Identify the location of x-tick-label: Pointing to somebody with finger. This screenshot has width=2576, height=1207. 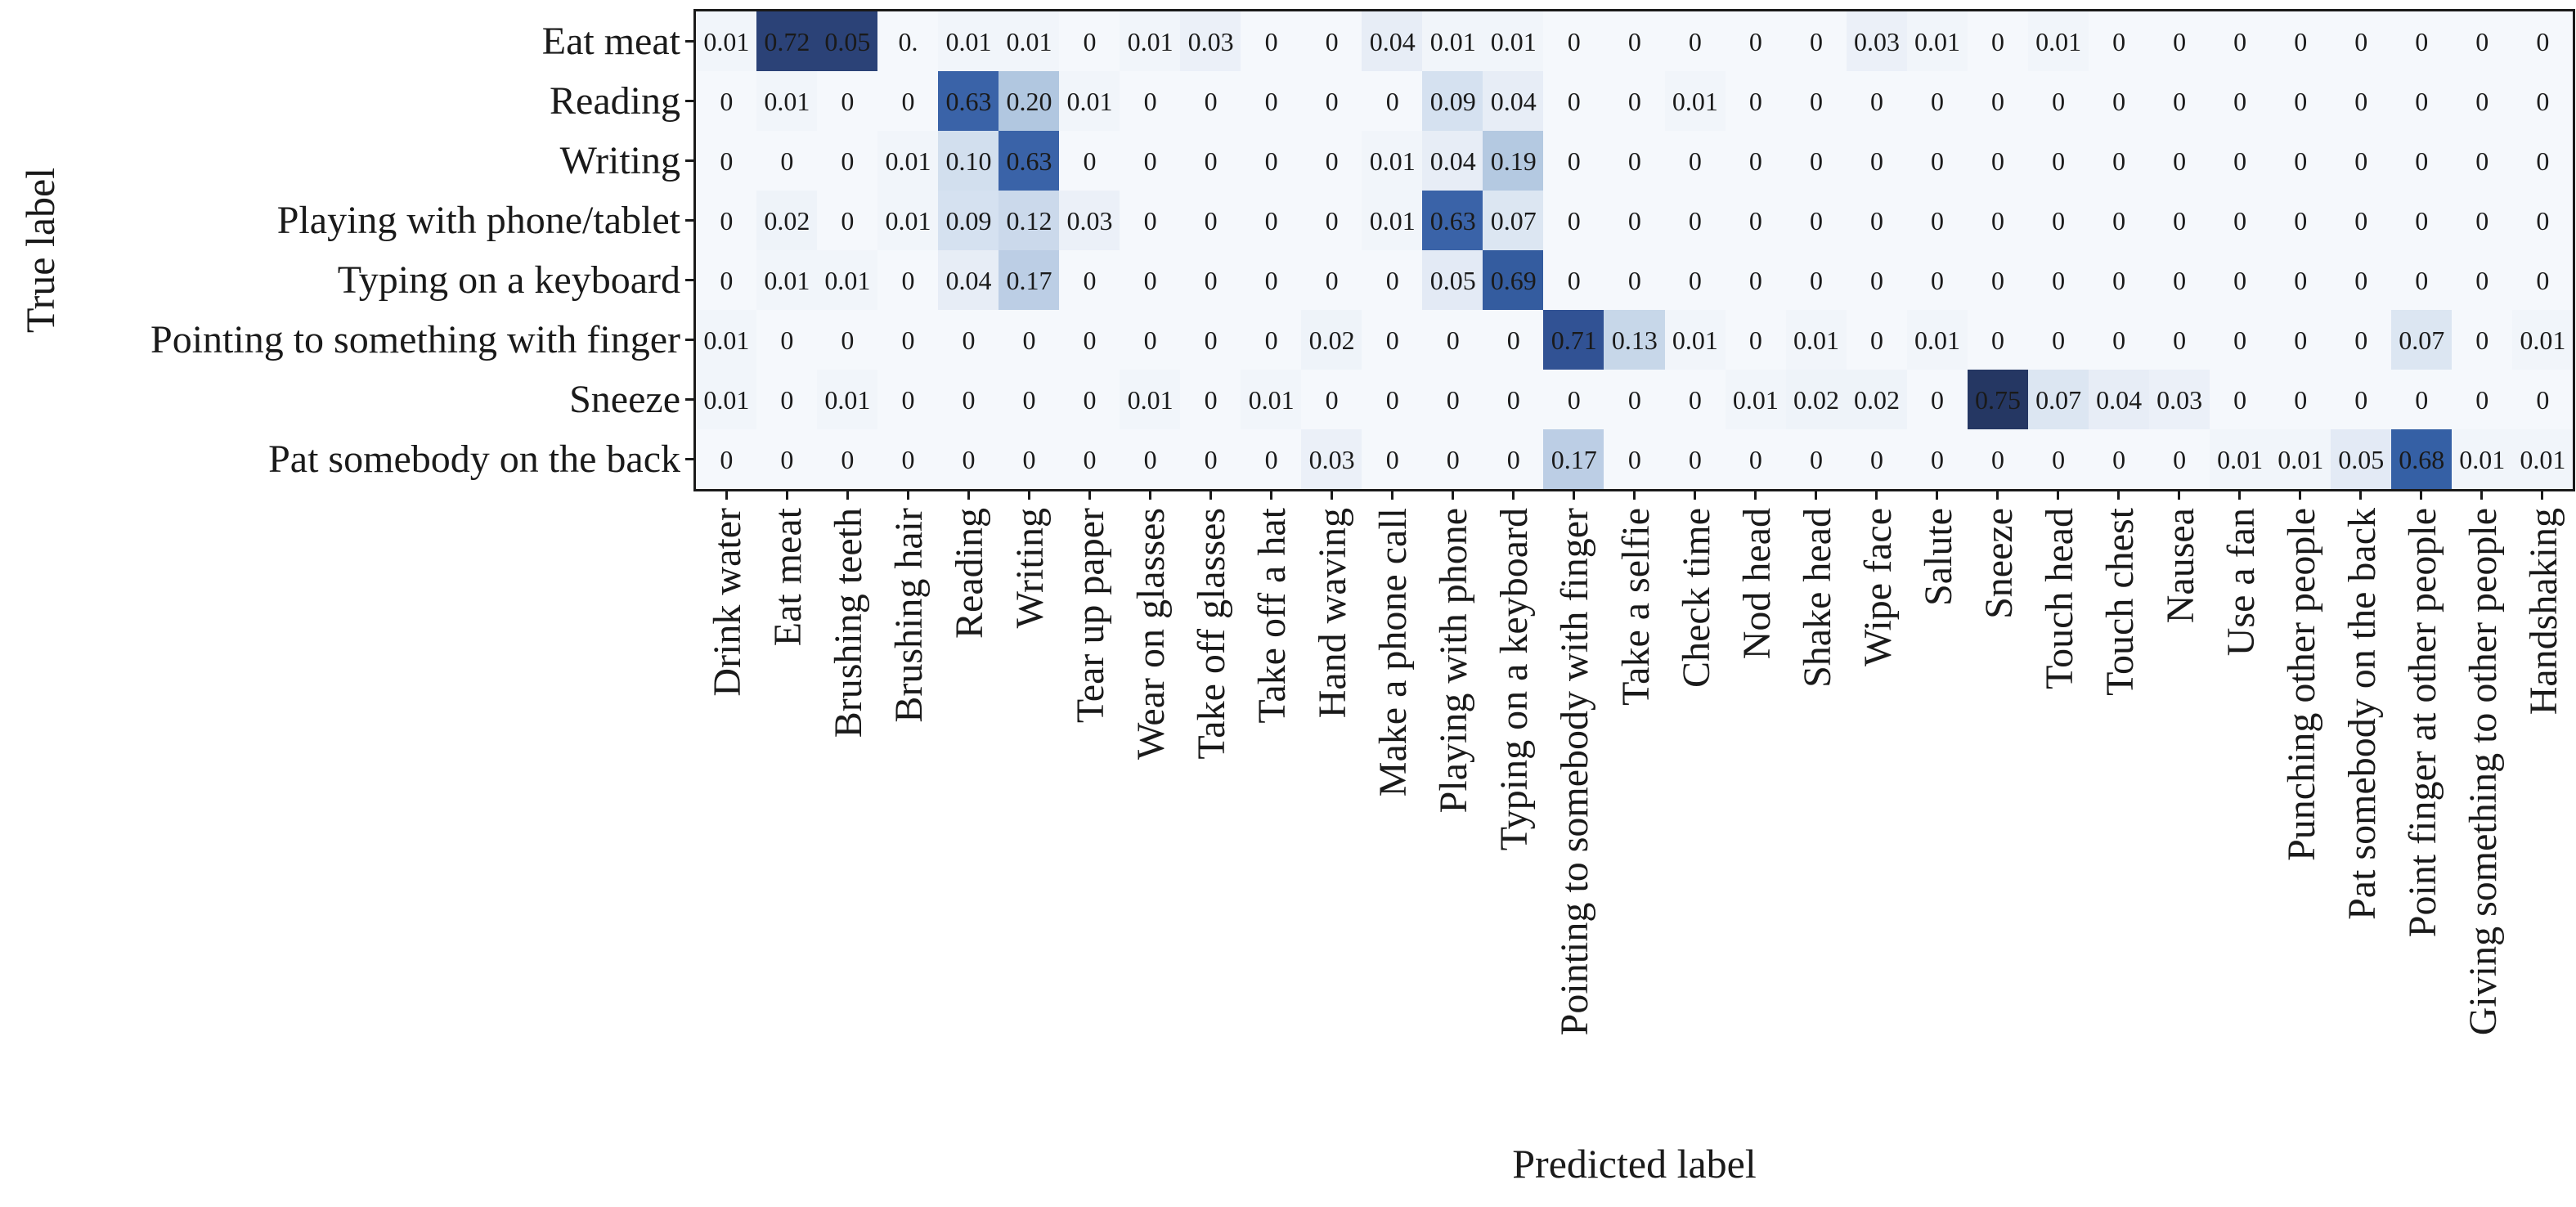
(1575, 772).